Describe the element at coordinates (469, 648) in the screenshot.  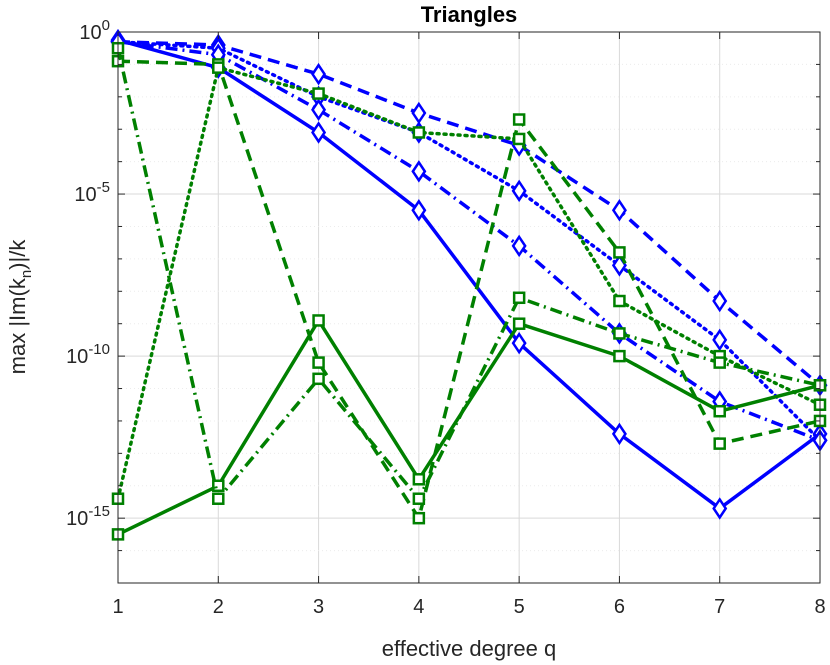
I see `x-axis-label: effective degree q` at that location.